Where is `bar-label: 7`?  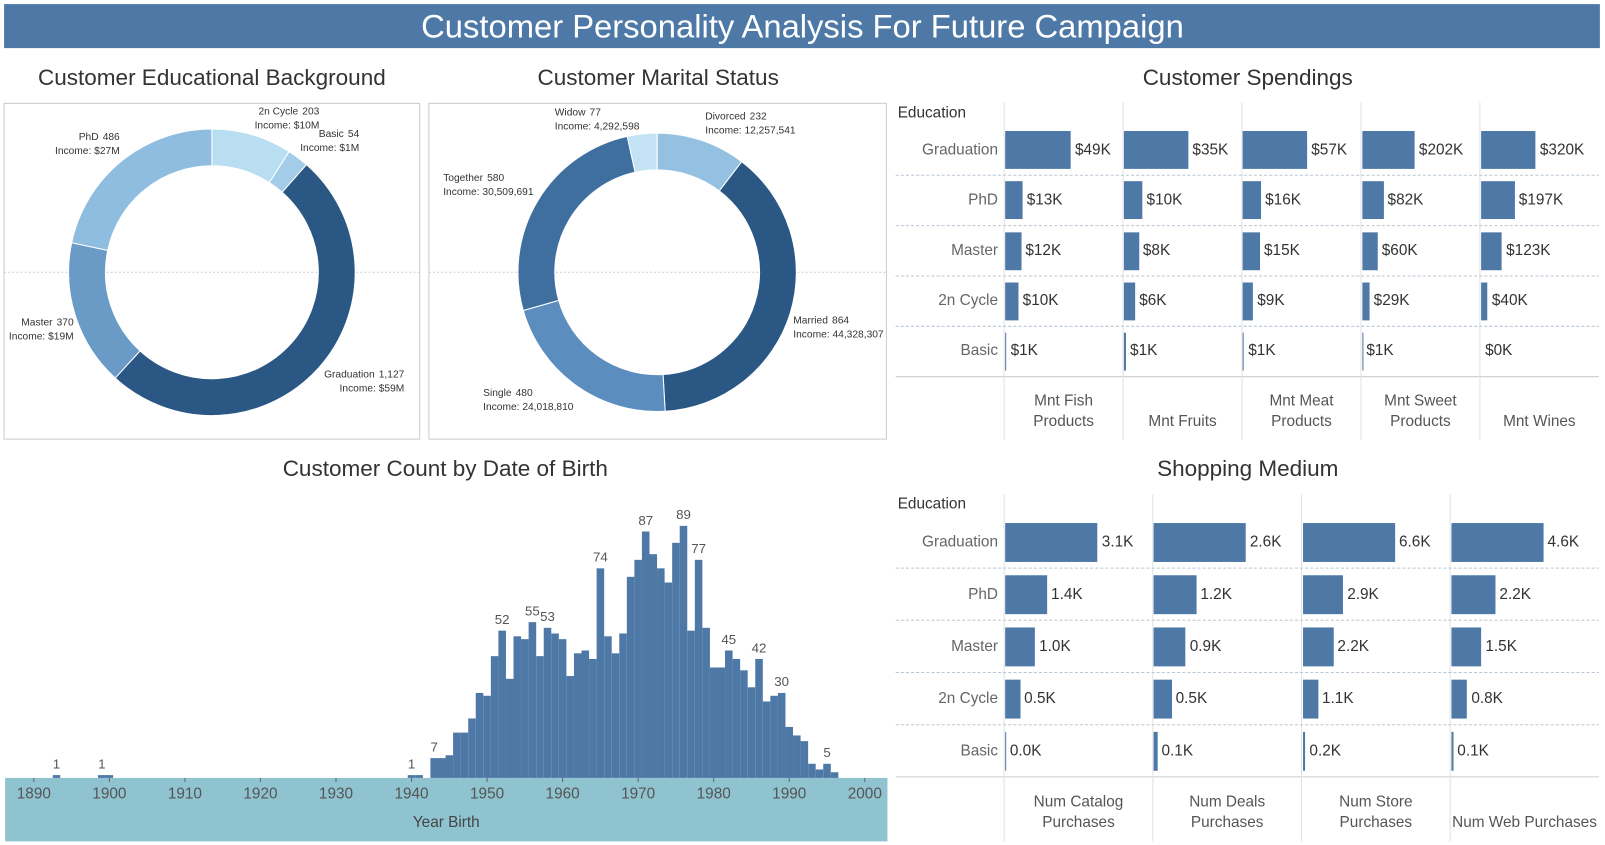 bar-label: 7 is located at coordinates (433, 746).